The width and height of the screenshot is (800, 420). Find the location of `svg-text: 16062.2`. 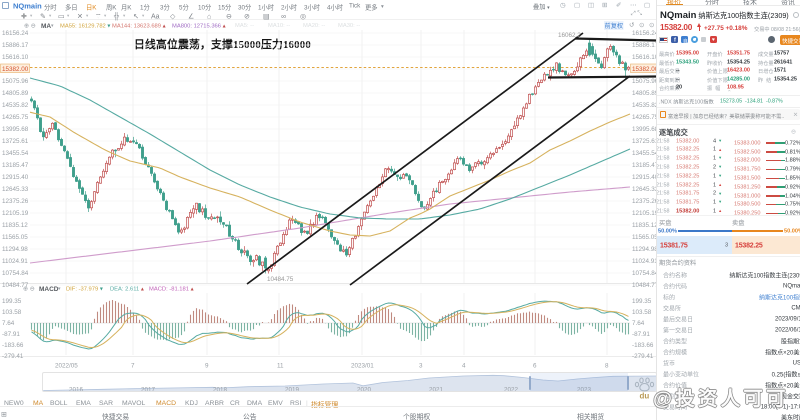

svg-text: 16062.2 is located at coordinates (569, 35).